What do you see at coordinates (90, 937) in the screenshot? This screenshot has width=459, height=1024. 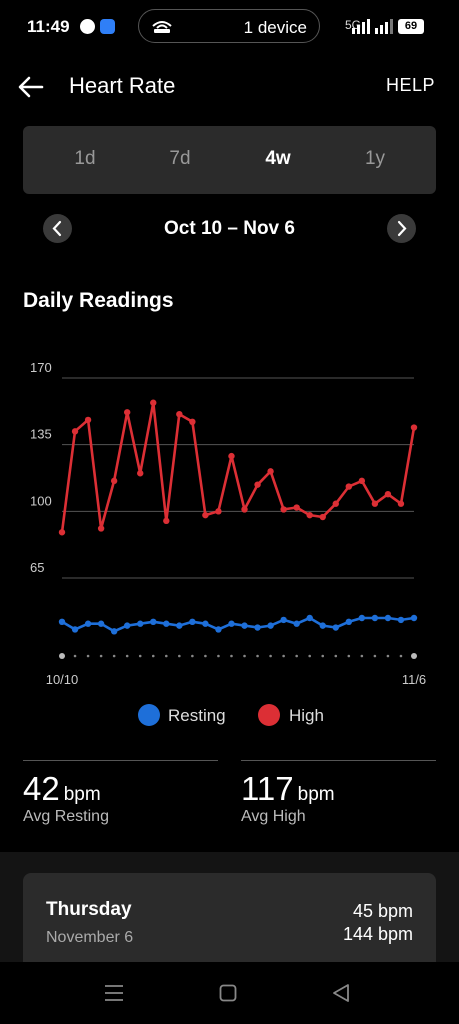 I see `card-date: November 6` at bounding box center [90, 937].